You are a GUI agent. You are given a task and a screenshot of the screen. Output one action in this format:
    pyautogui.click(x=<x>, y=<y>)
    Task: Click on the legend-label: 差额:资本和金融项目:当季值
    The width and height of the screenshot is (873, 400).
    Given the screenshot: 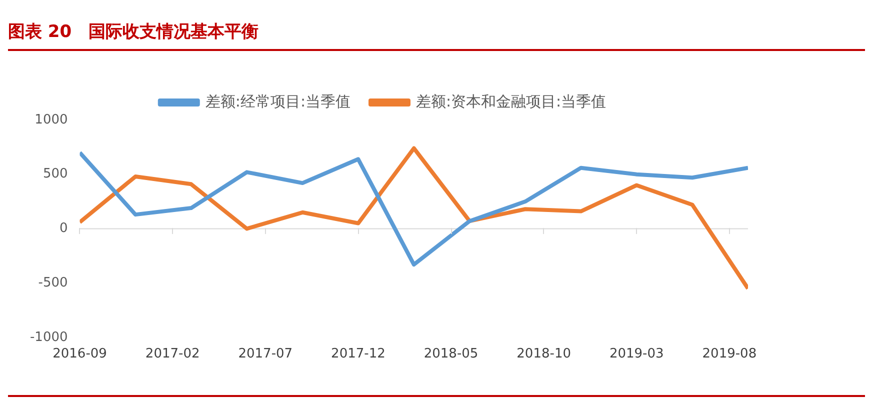 What is the action you would take?
    pyautogui.click(x=511, y=101)
    